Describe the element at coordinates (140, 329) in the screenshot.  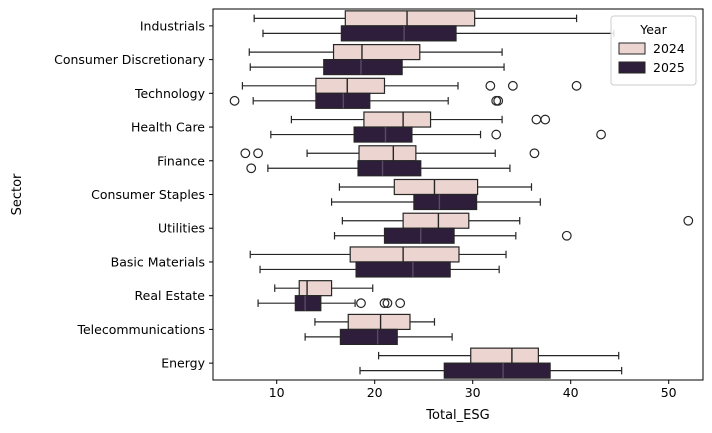
I see `y-tick-label: Telecommunications` at that location.